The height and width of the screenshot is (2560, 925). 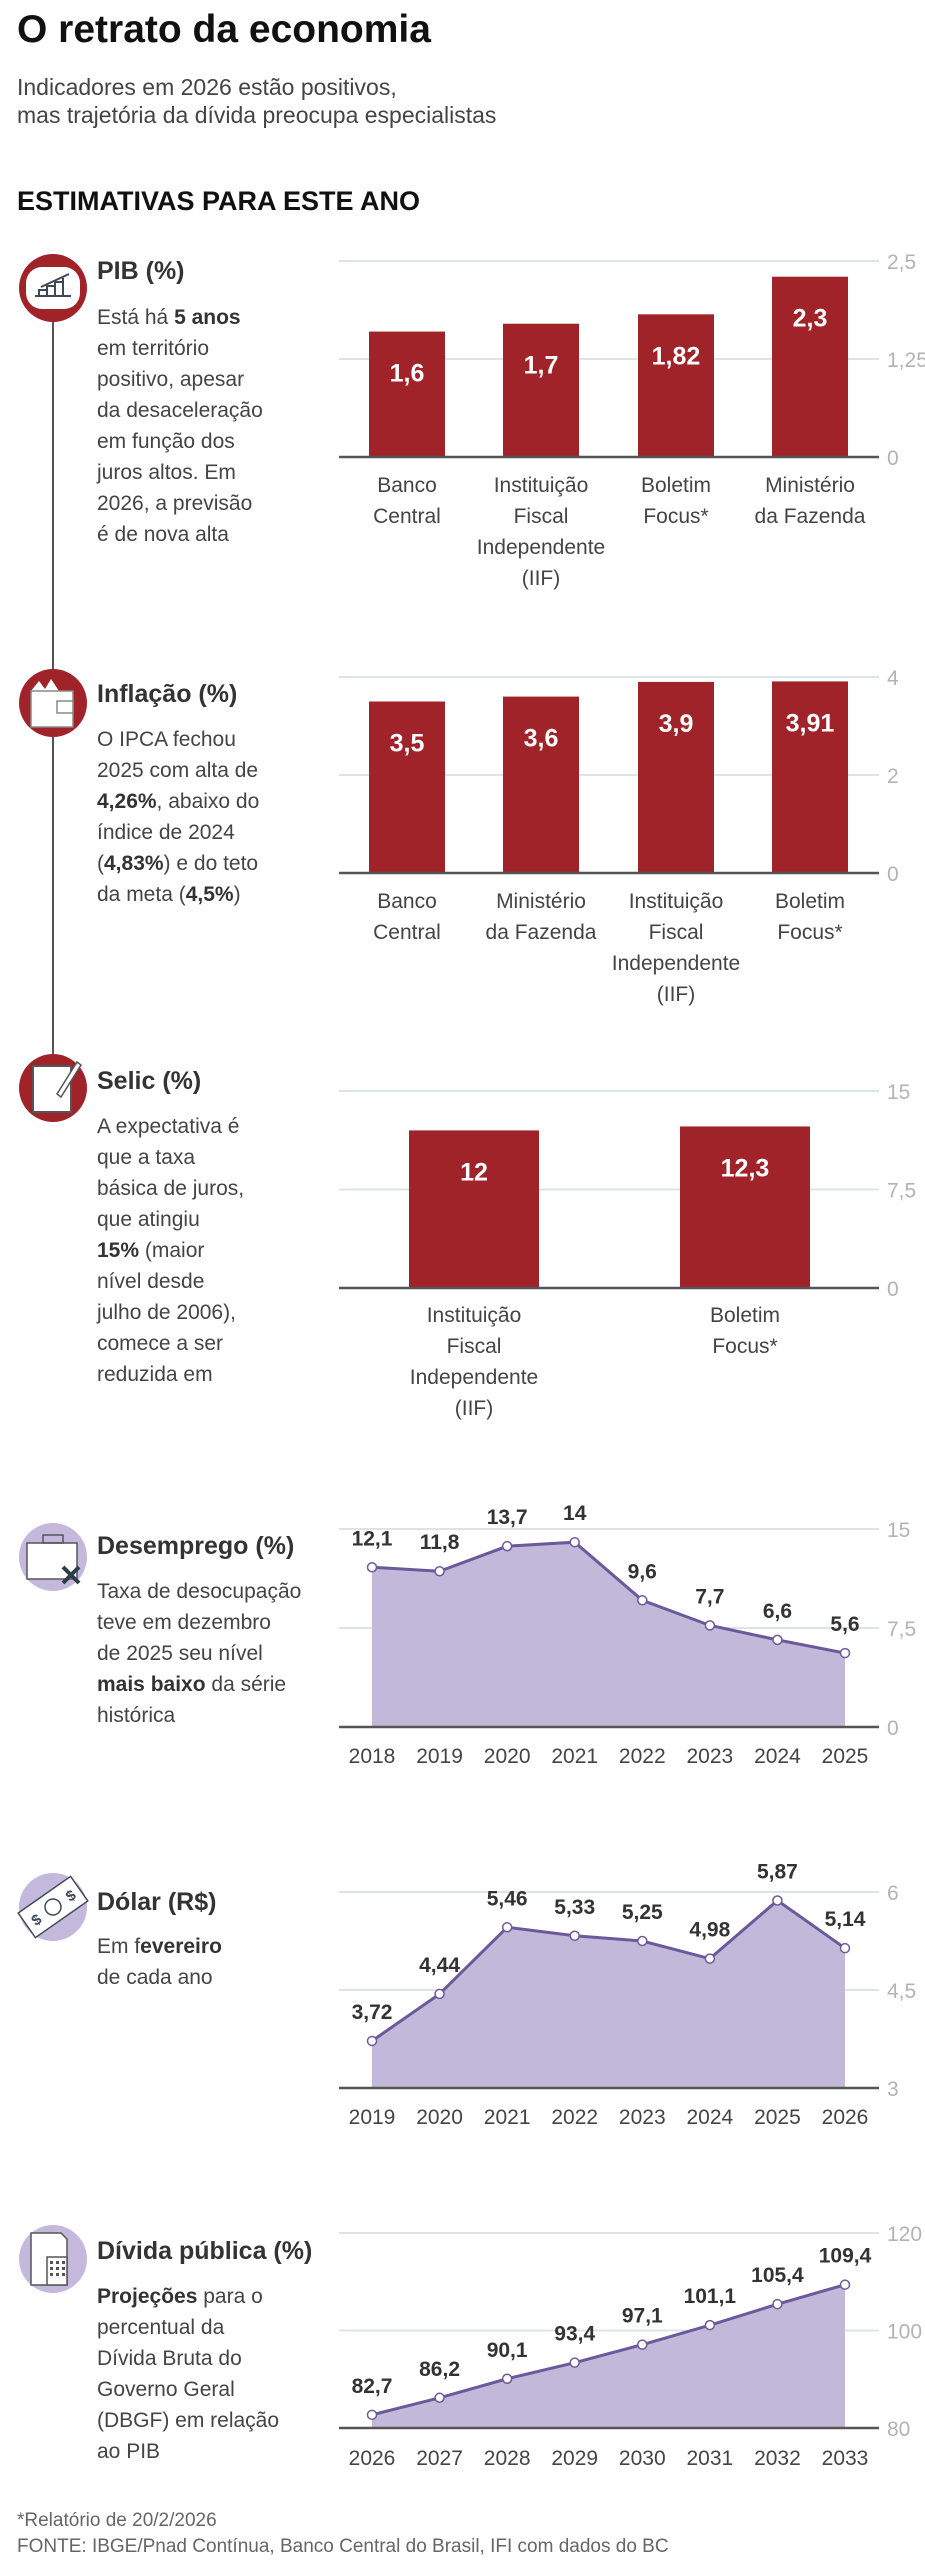 I want to click on x-tick-label: 2024, so click(x=709, y=2117).